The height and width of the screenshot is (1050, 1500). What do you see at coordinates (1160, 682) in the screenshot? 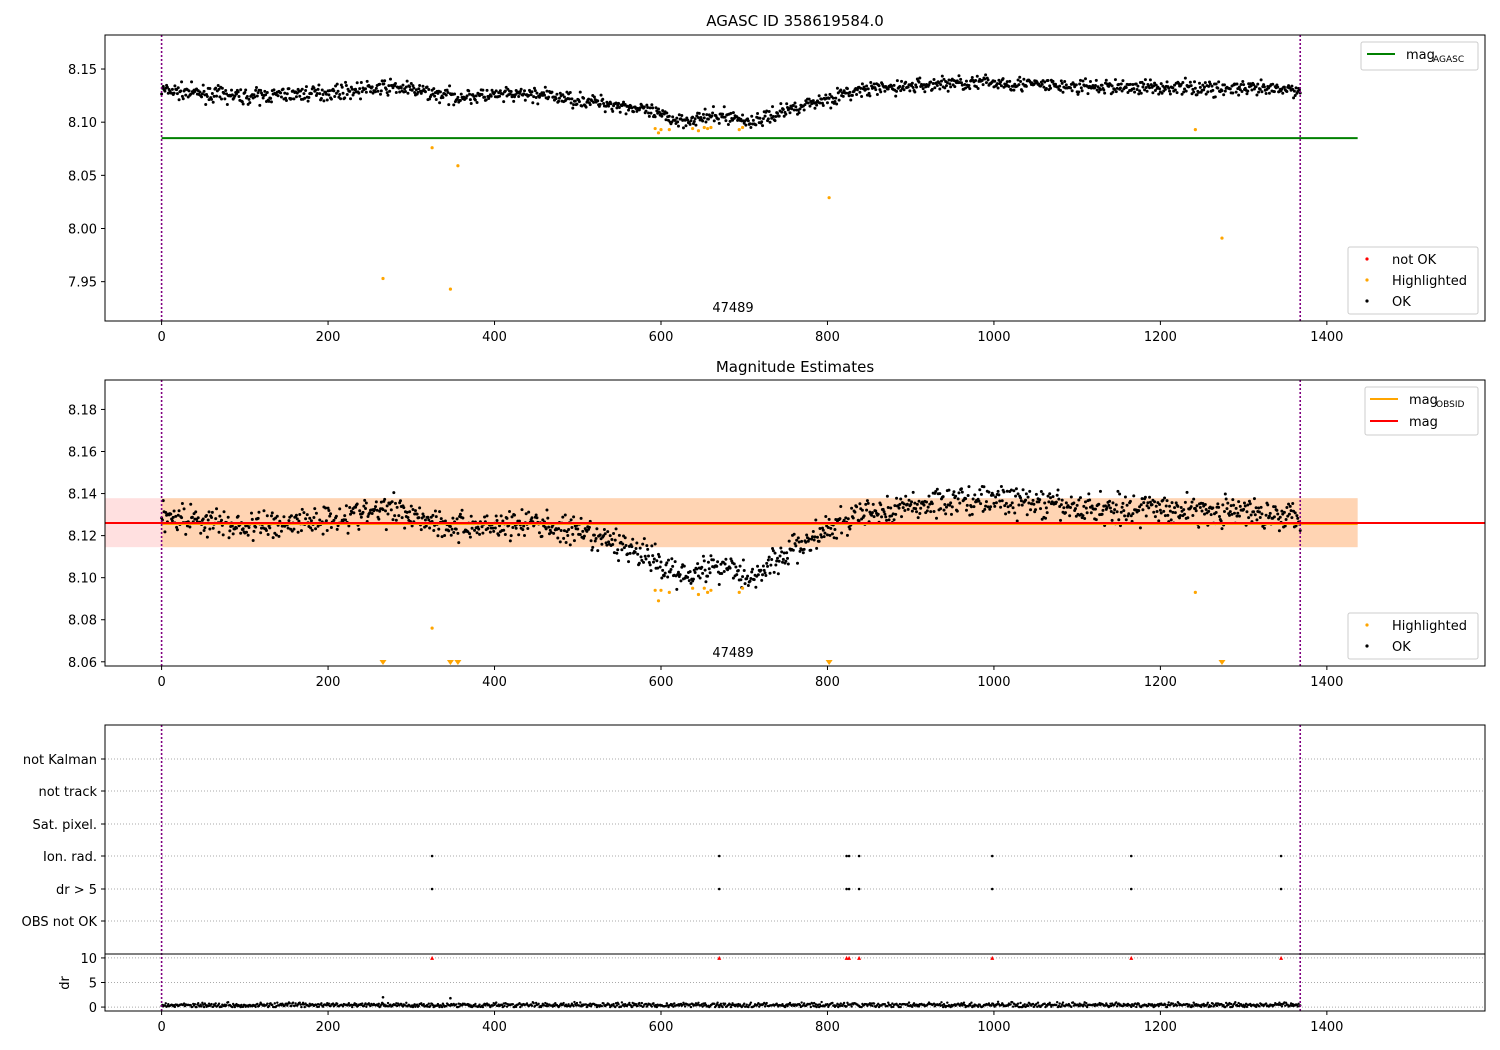
I see `x-tick-label: 1200` at bounding box center [1160, 682].